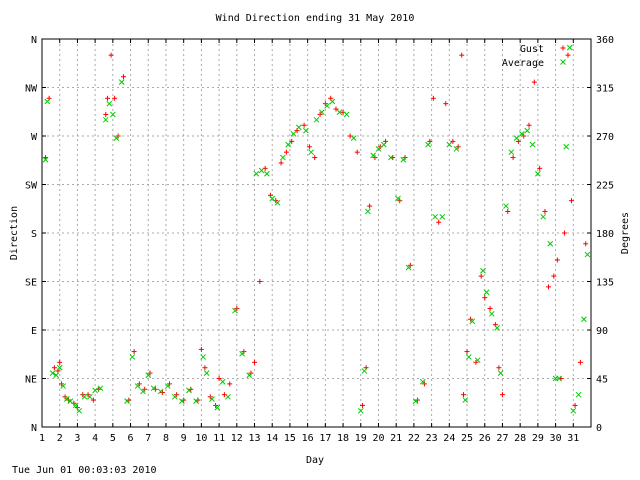 This screenshot has width=640, height=480. Describe the element at coordinates (563, 48) in the screenshot. I see `legend-marker-gust` at that location.